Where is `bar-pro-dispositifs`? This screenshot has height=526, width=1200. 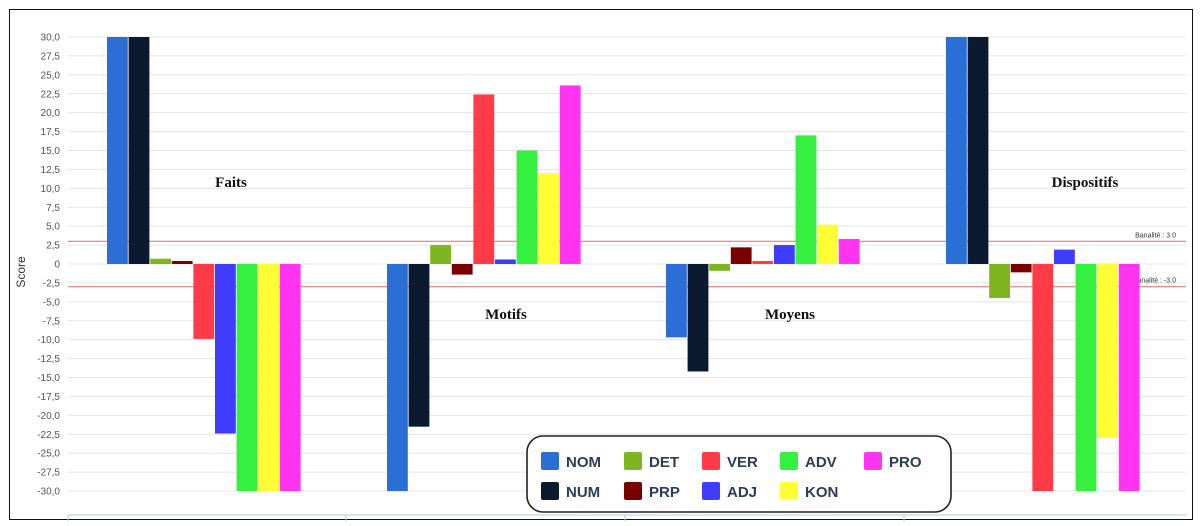 bar-pro-dispositifs is located at coordinates (1129, 377).